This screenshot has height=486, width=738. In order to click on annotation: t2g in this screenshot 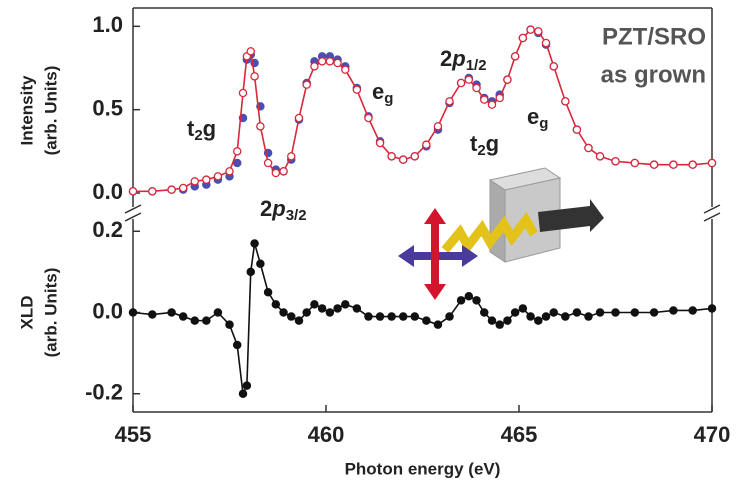, I will do `click(201, 130)`.